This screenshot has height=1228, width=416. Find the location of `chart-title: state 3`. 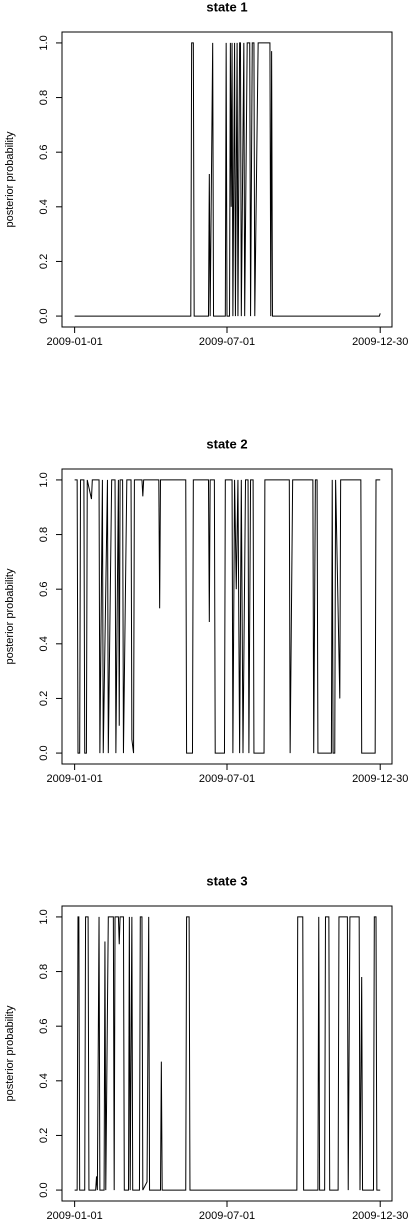

chart-title: state 3 is located at coordinates (226, 880).